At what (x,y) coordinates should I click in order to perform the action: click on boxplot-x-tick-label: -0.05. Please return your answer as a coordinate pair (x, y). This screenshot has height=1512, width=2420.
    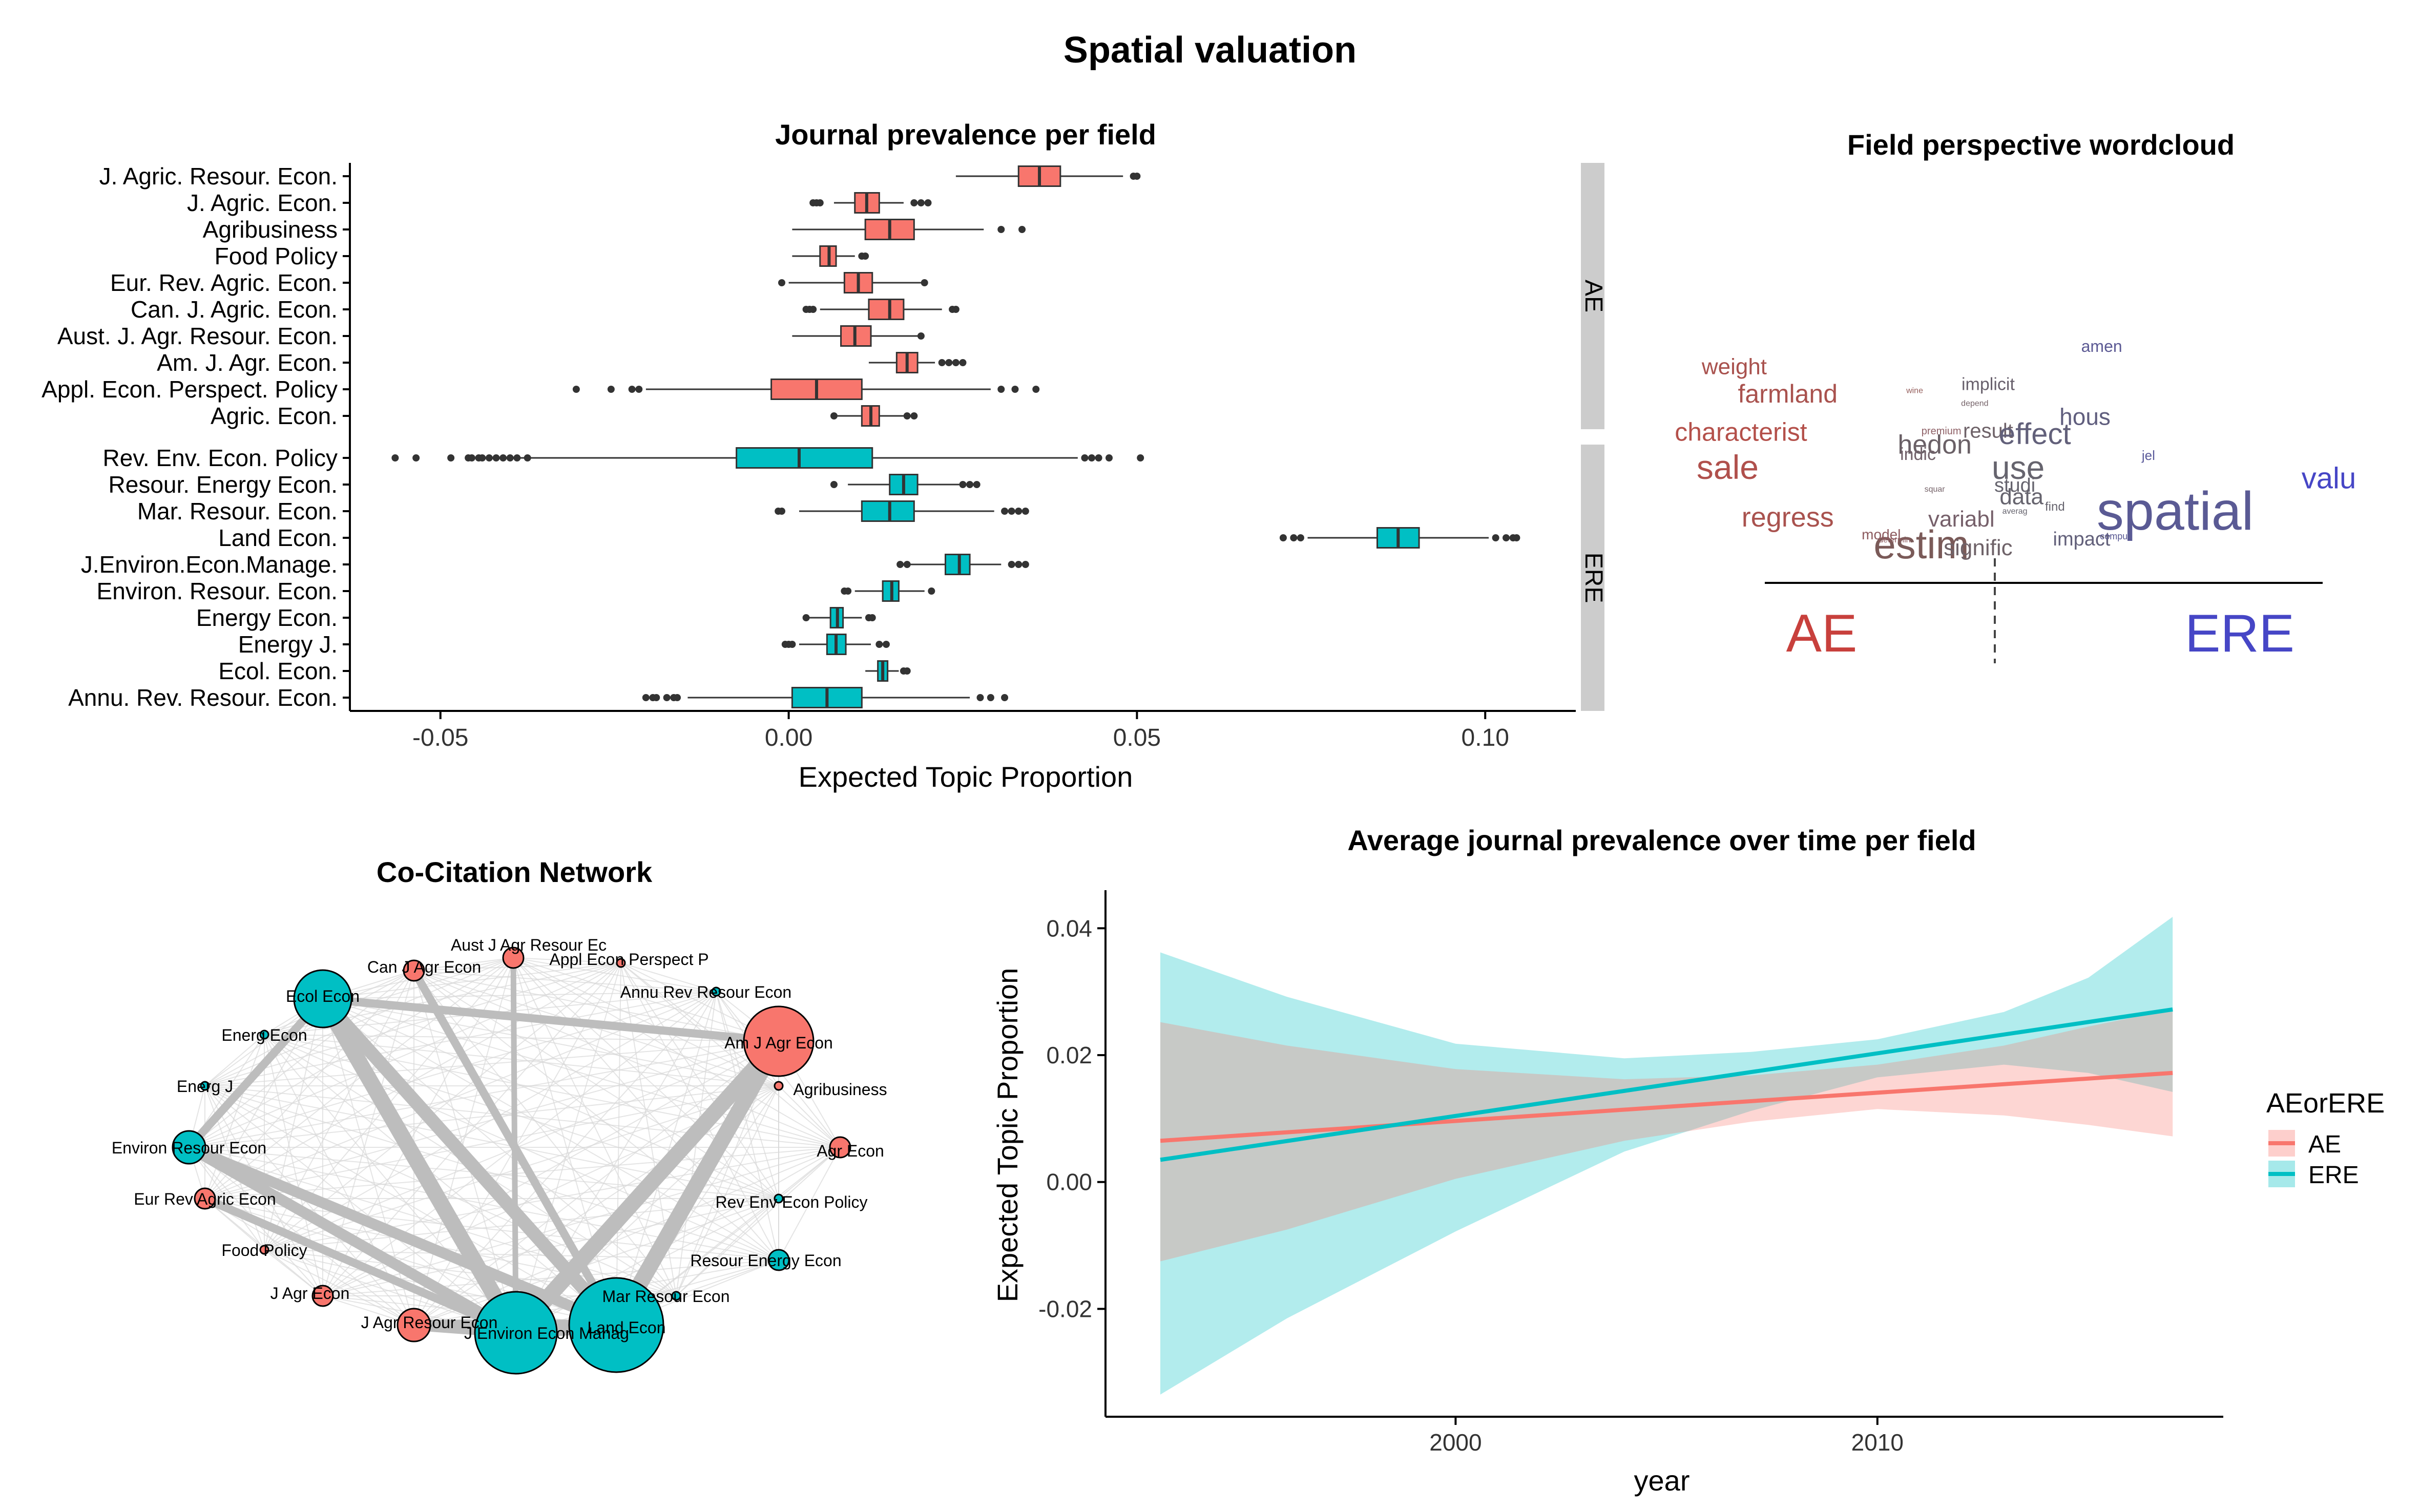
    Looking at the image, I should click on (440, 737).